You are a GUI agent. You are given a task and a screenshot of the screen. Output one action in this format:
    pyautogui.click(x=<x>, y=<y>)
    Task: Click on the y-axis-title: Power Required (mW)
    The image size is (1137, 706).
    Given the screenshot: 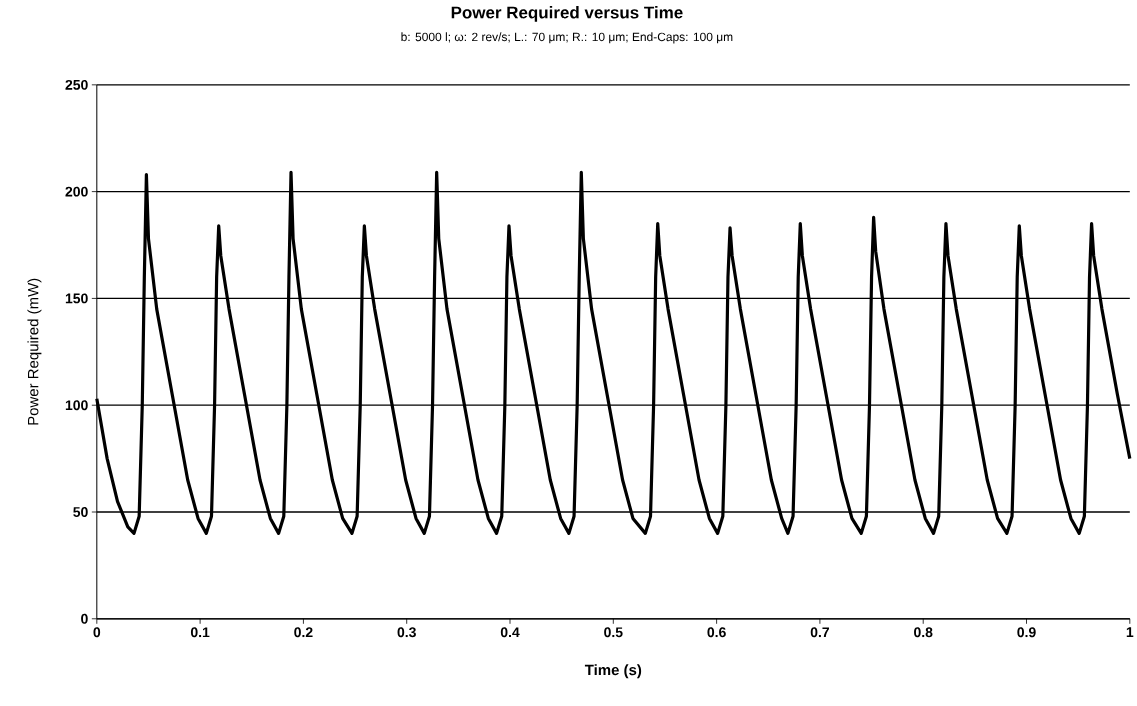 What is the action you would take?
    pyautogui.click(x=34, y=351)
    